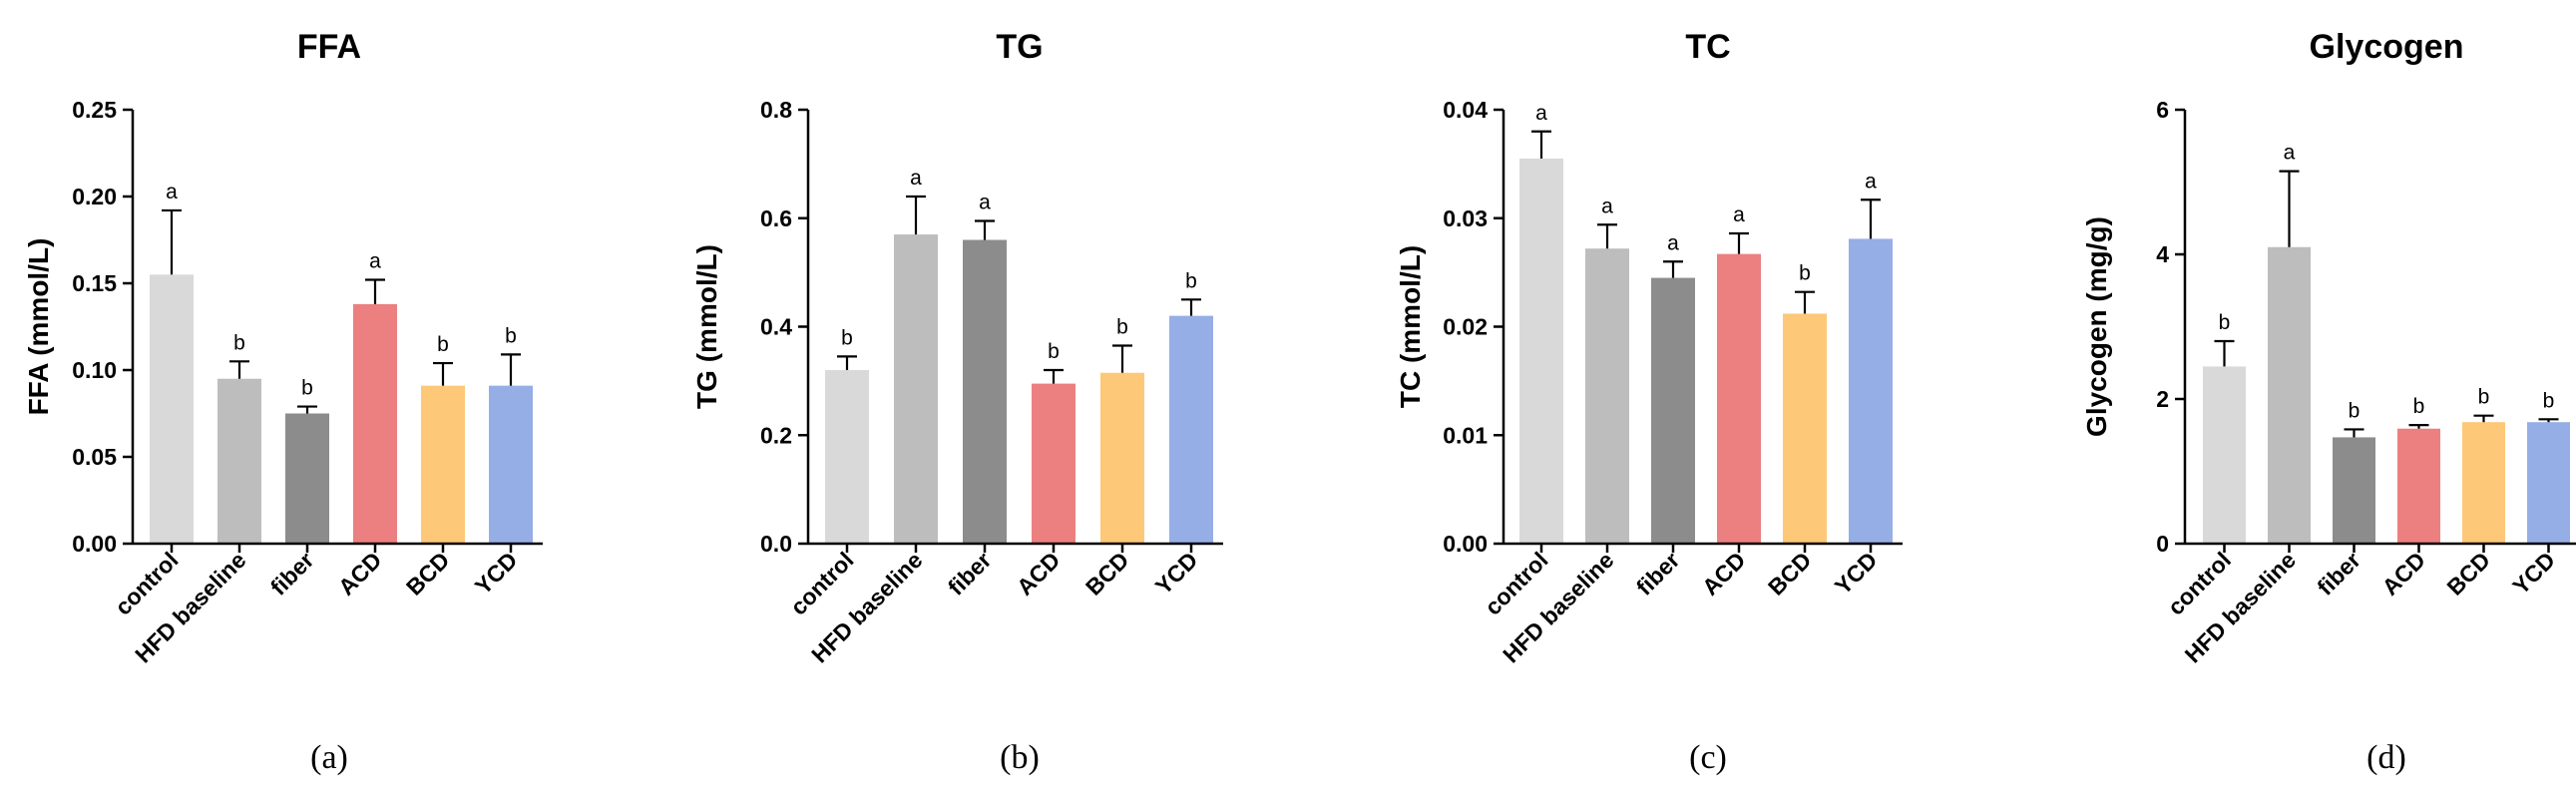 This screenshot has height=798, width=2576. Describe the element at coordinates (2162, 544) in the screenshot. I see `y-tick-label: 0` at that location.